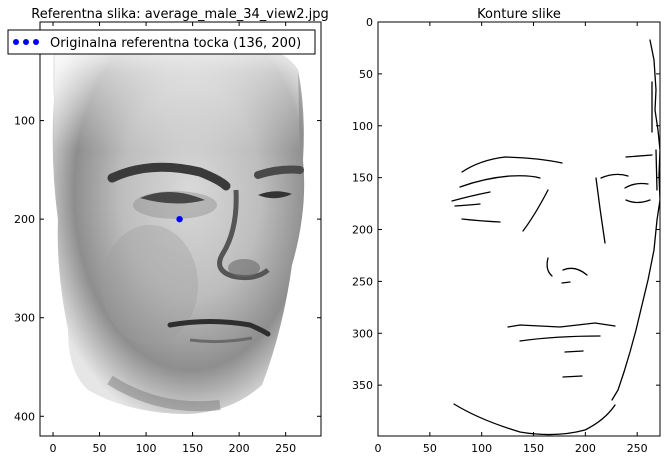  What do you see at coordinates (512, 164) in the screenshot?
I see `left-brow-contour` at bounding box center [512, 164].